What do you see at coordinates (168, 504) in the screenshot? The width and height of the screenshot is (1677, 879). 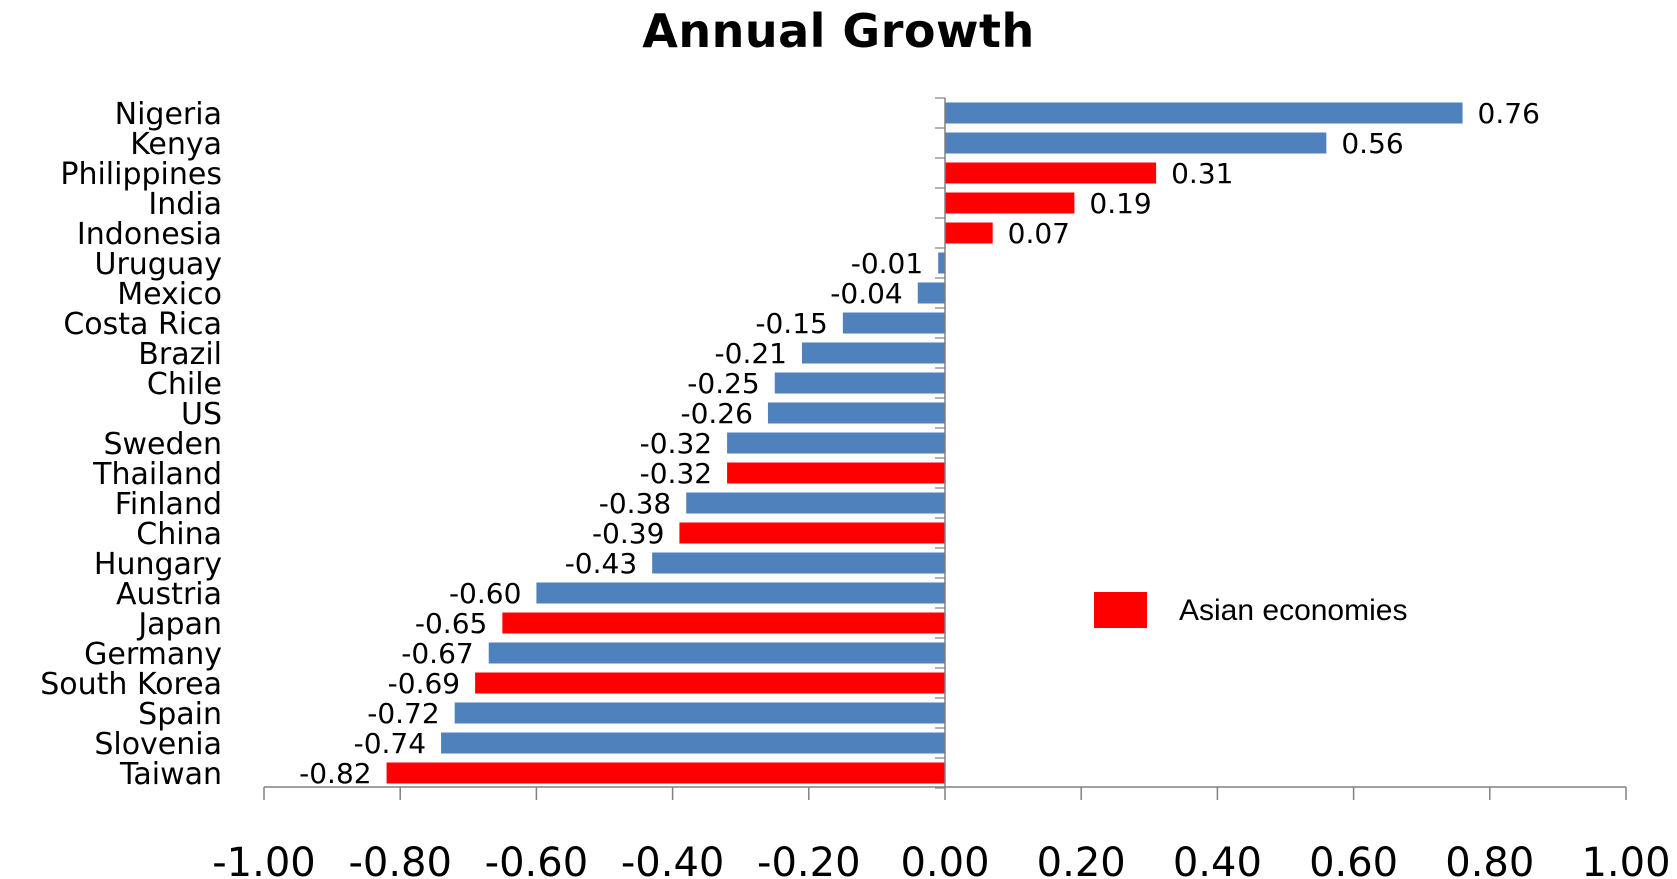 I see `category-label: Finland` at bounding box center [168, 504].